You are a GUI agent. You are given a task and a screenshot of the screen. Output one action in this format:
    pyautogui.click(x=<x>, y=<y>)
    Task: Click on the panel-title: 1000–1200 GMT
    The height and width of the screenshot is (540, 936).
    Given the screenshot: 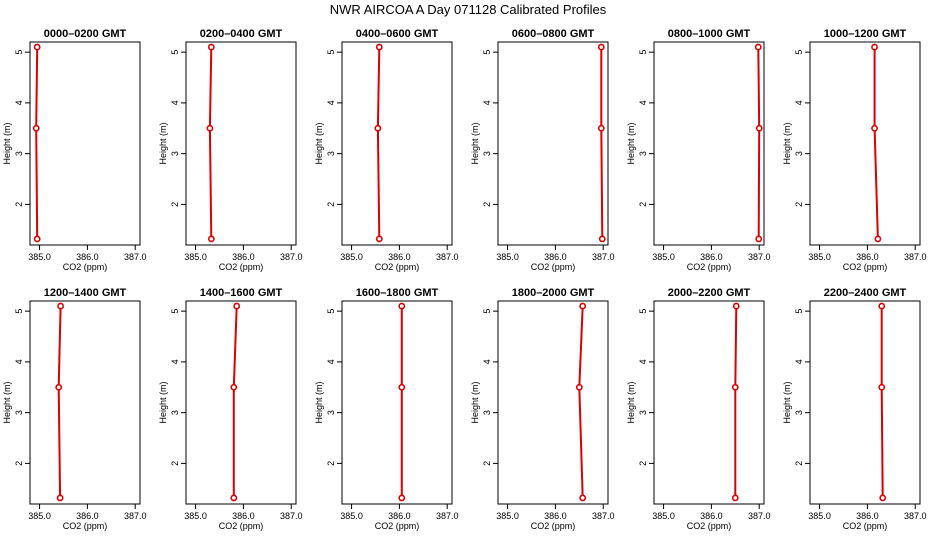 What is the action you would take?
    pyautogui.click(x=865, y=34)
    